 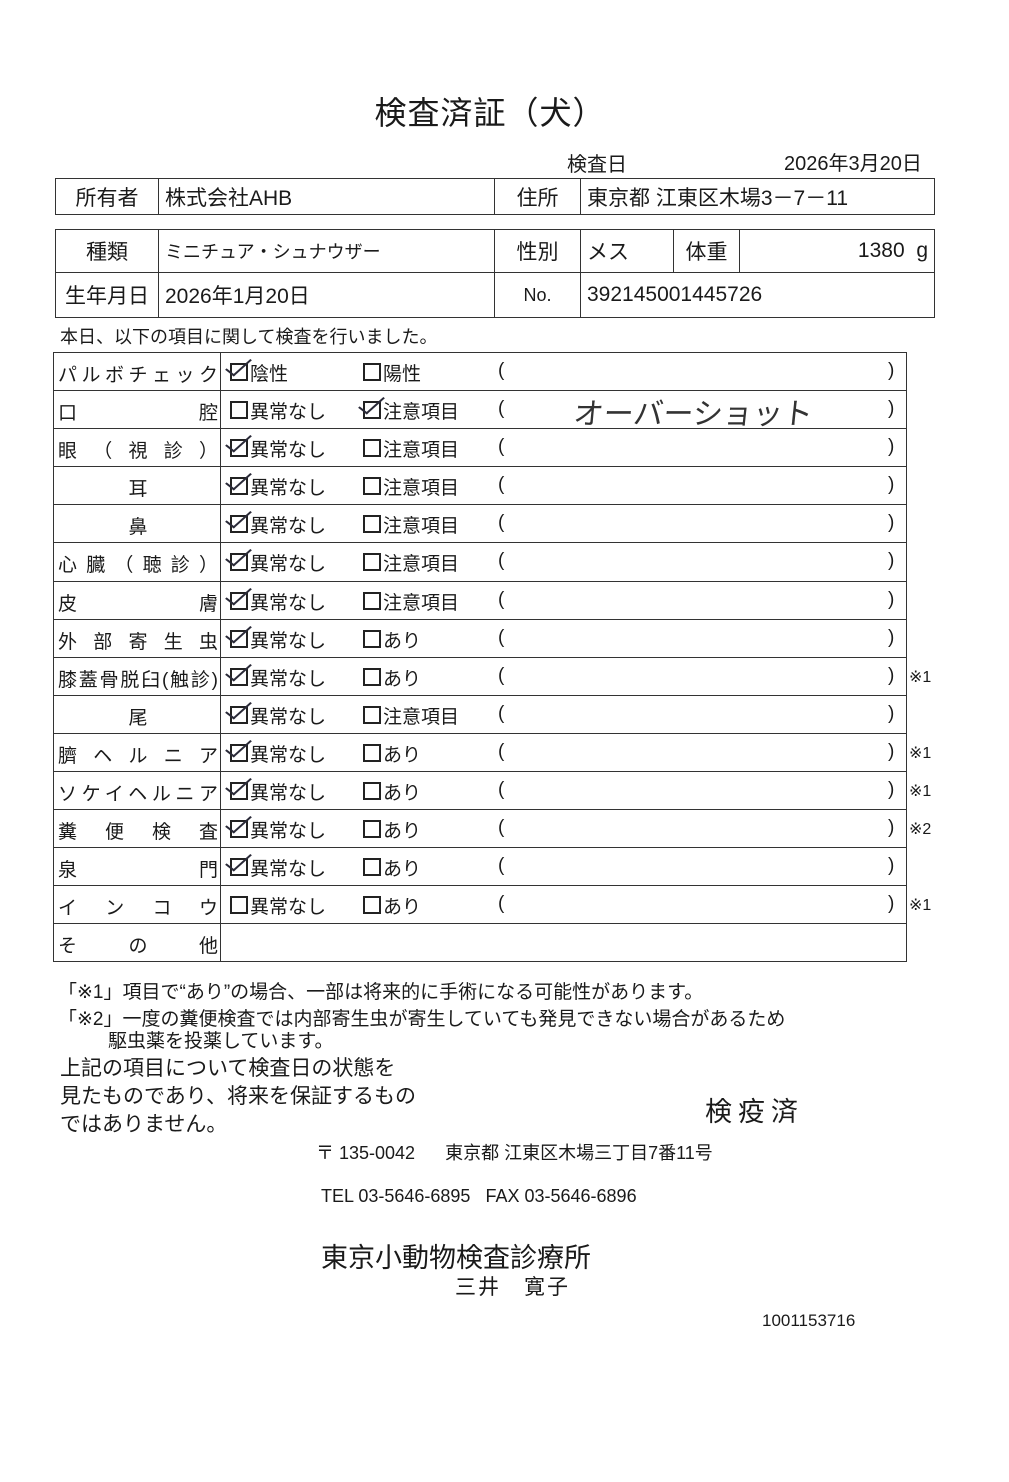 What do you see at coordinates (326, 251) in the screenshot?
I see `breed-value: ミニチュア・シュナウザー` at bounding box center [326, 251].